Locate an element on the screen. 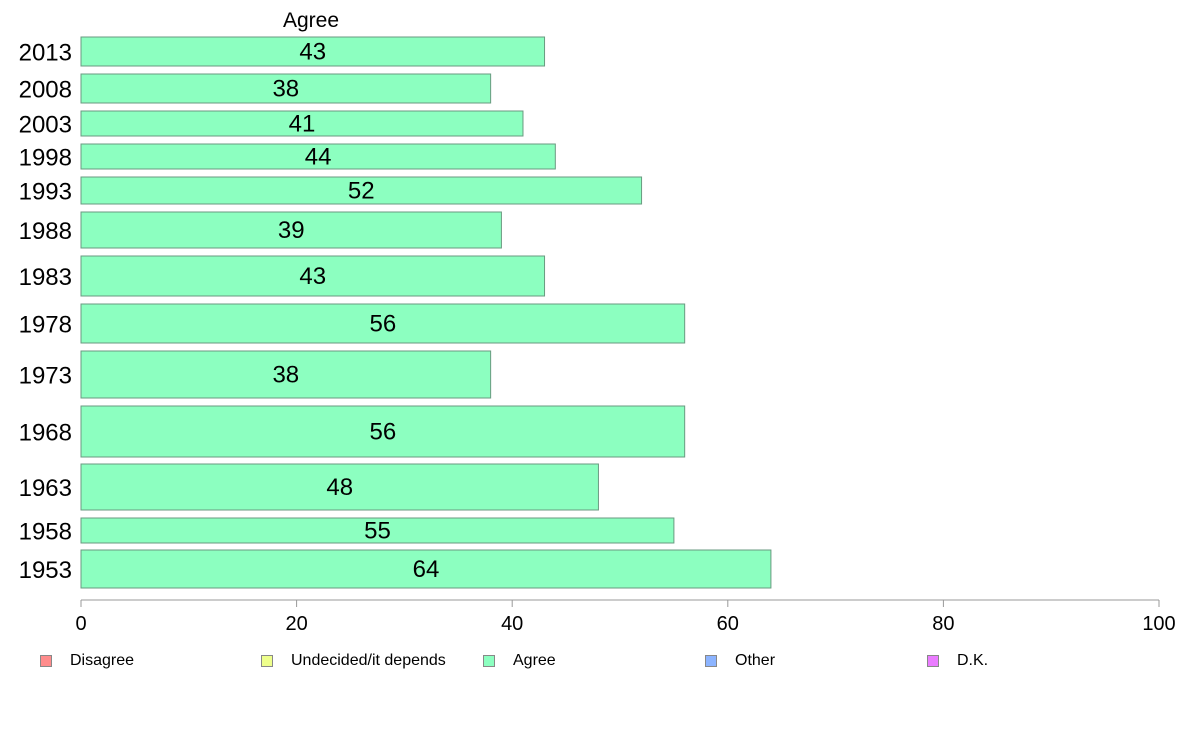  category-label-1958: 1958 is located at coordinates (45, 532).